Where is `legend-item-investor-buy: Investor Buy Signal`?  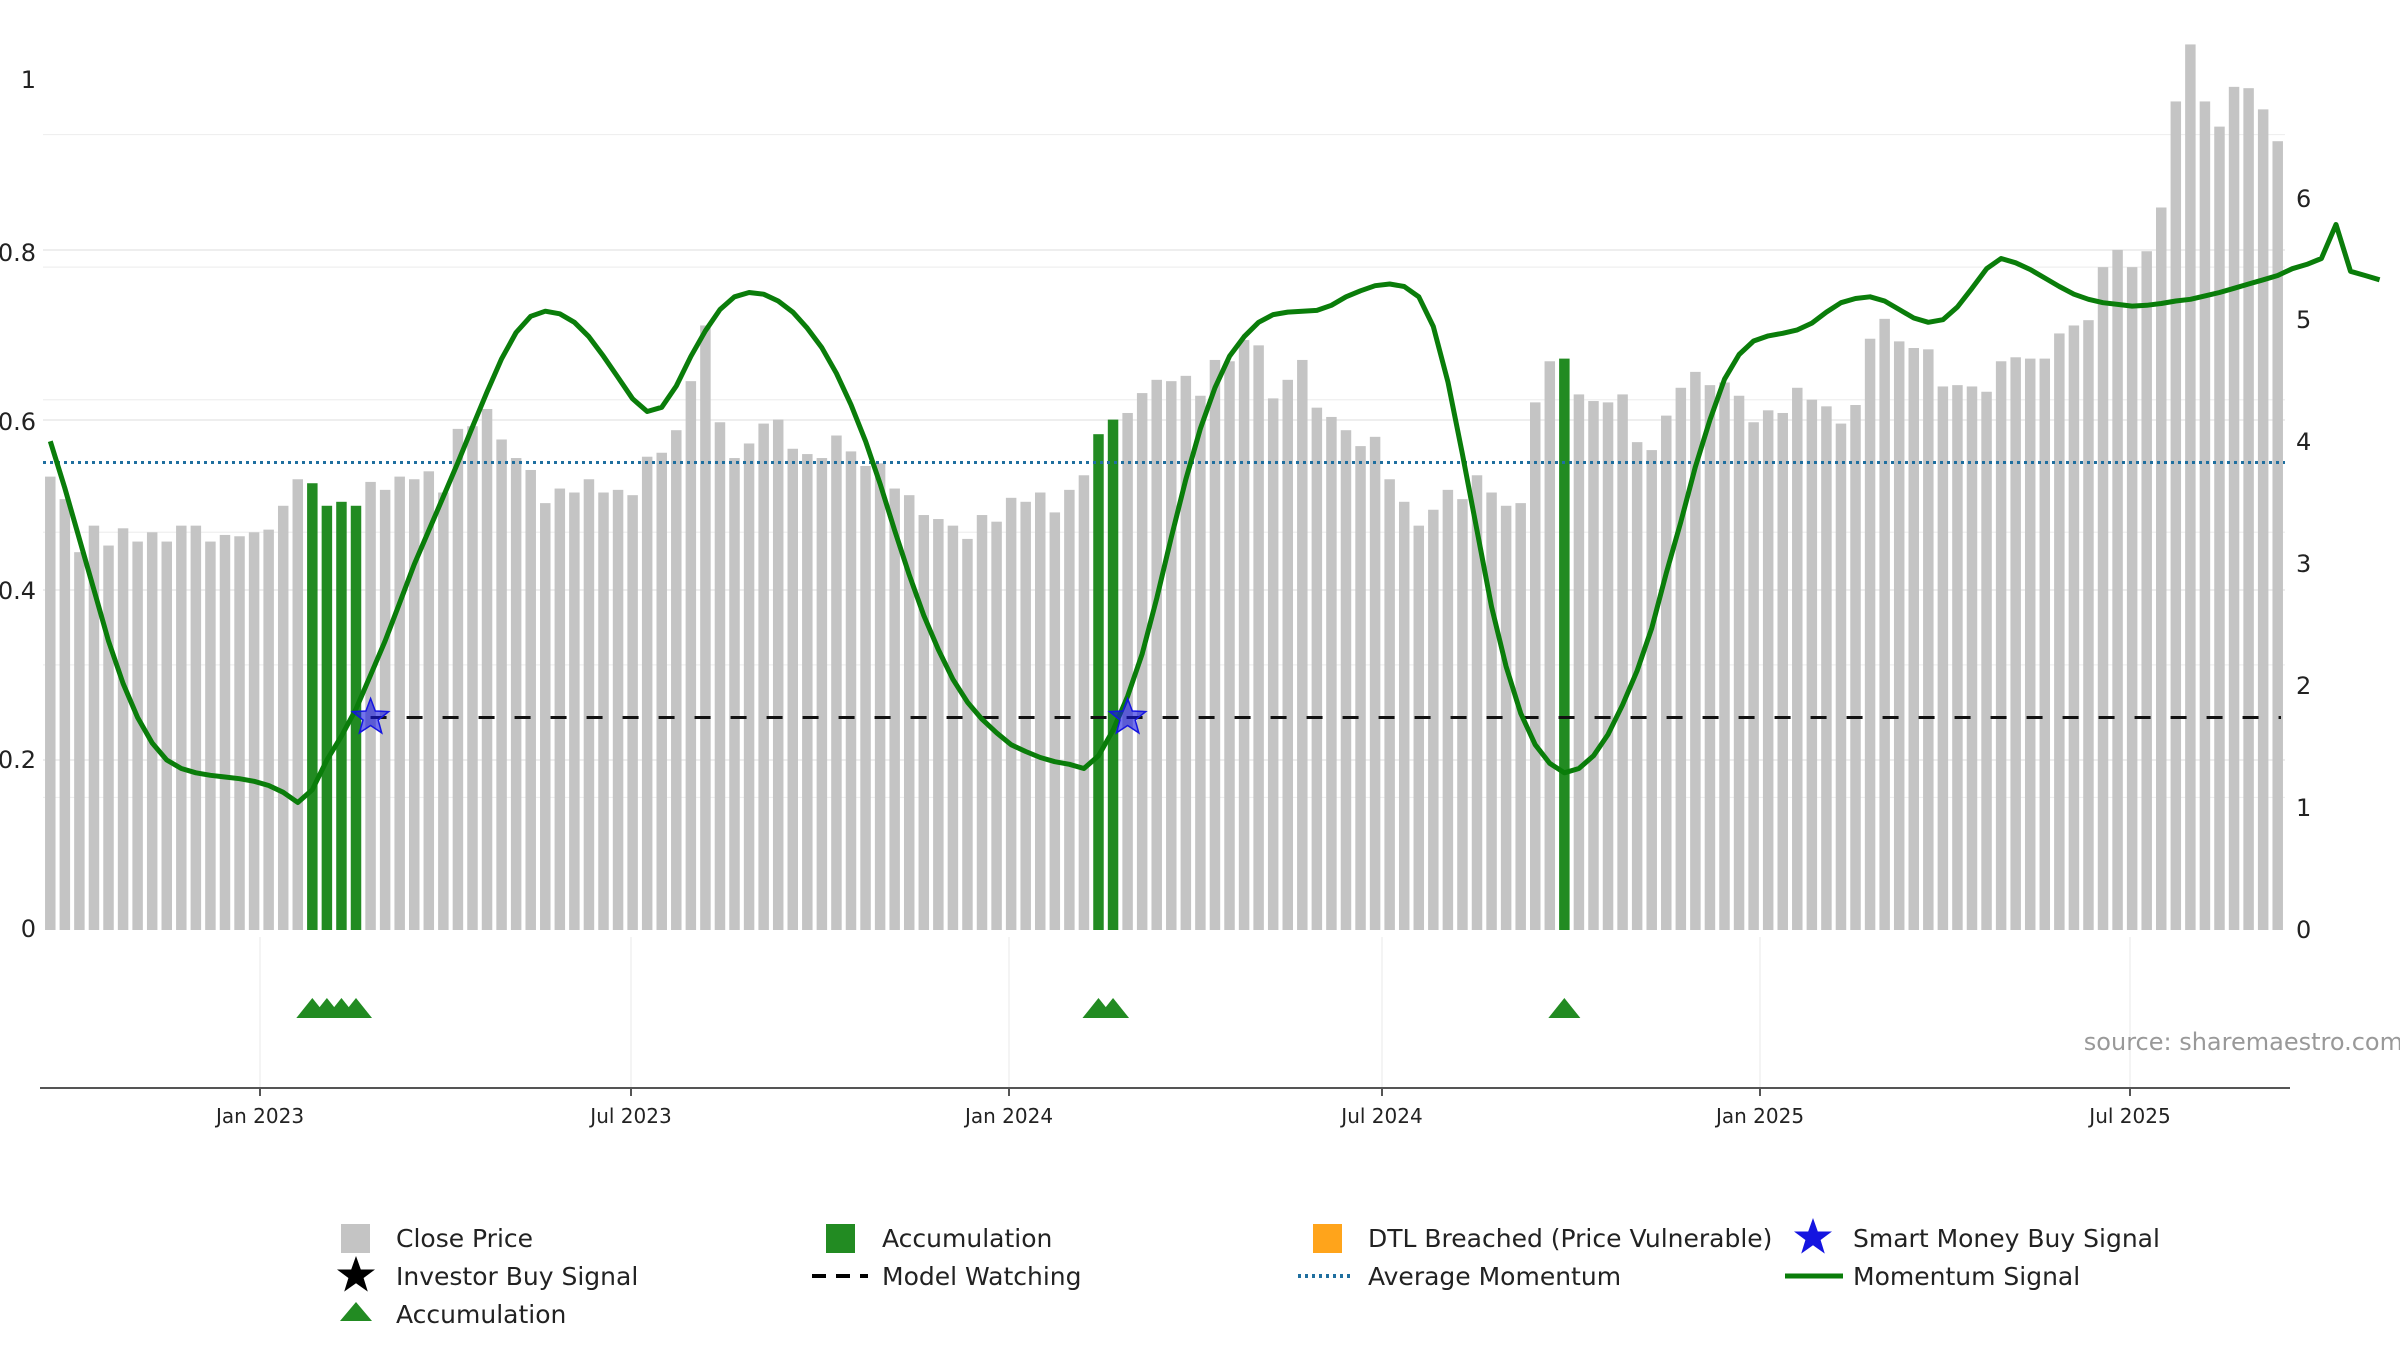
legend-item-investor-buy: Investor Buy Signal is located at coordinates (487, 1274).